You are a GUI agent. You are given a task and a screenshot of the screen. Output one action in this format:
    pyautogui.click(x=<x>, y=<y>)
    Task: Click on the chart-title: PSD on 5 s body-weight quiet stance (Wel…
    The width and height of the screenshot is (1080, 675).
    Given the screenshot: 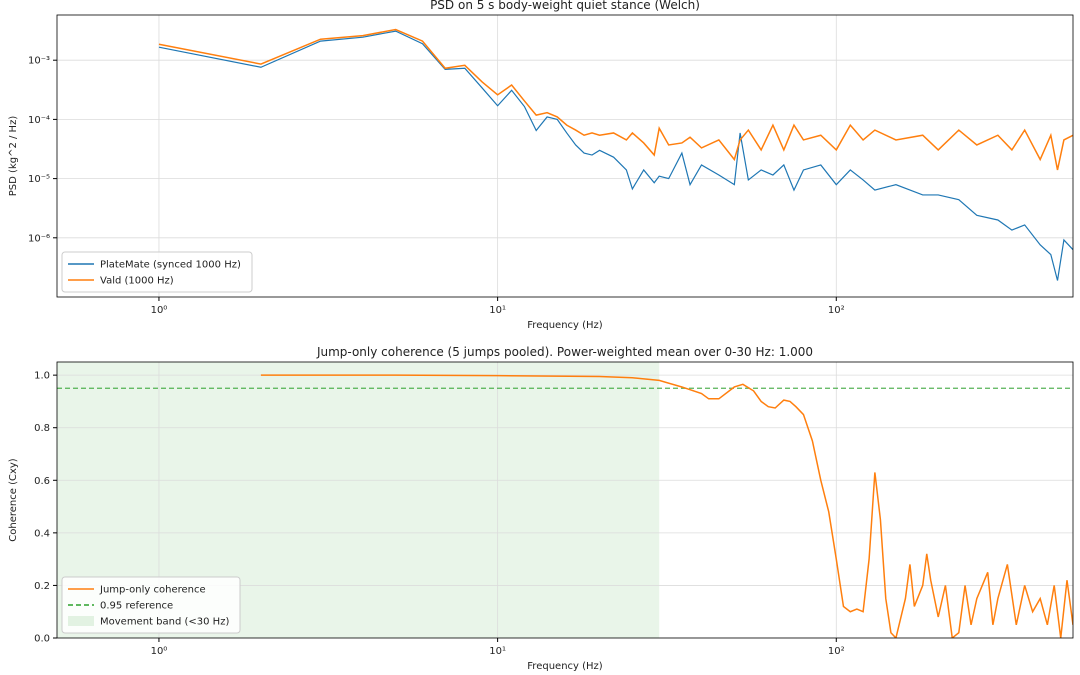 What is the action you would take?
    pyautogui.click(x=565, y=6)
    